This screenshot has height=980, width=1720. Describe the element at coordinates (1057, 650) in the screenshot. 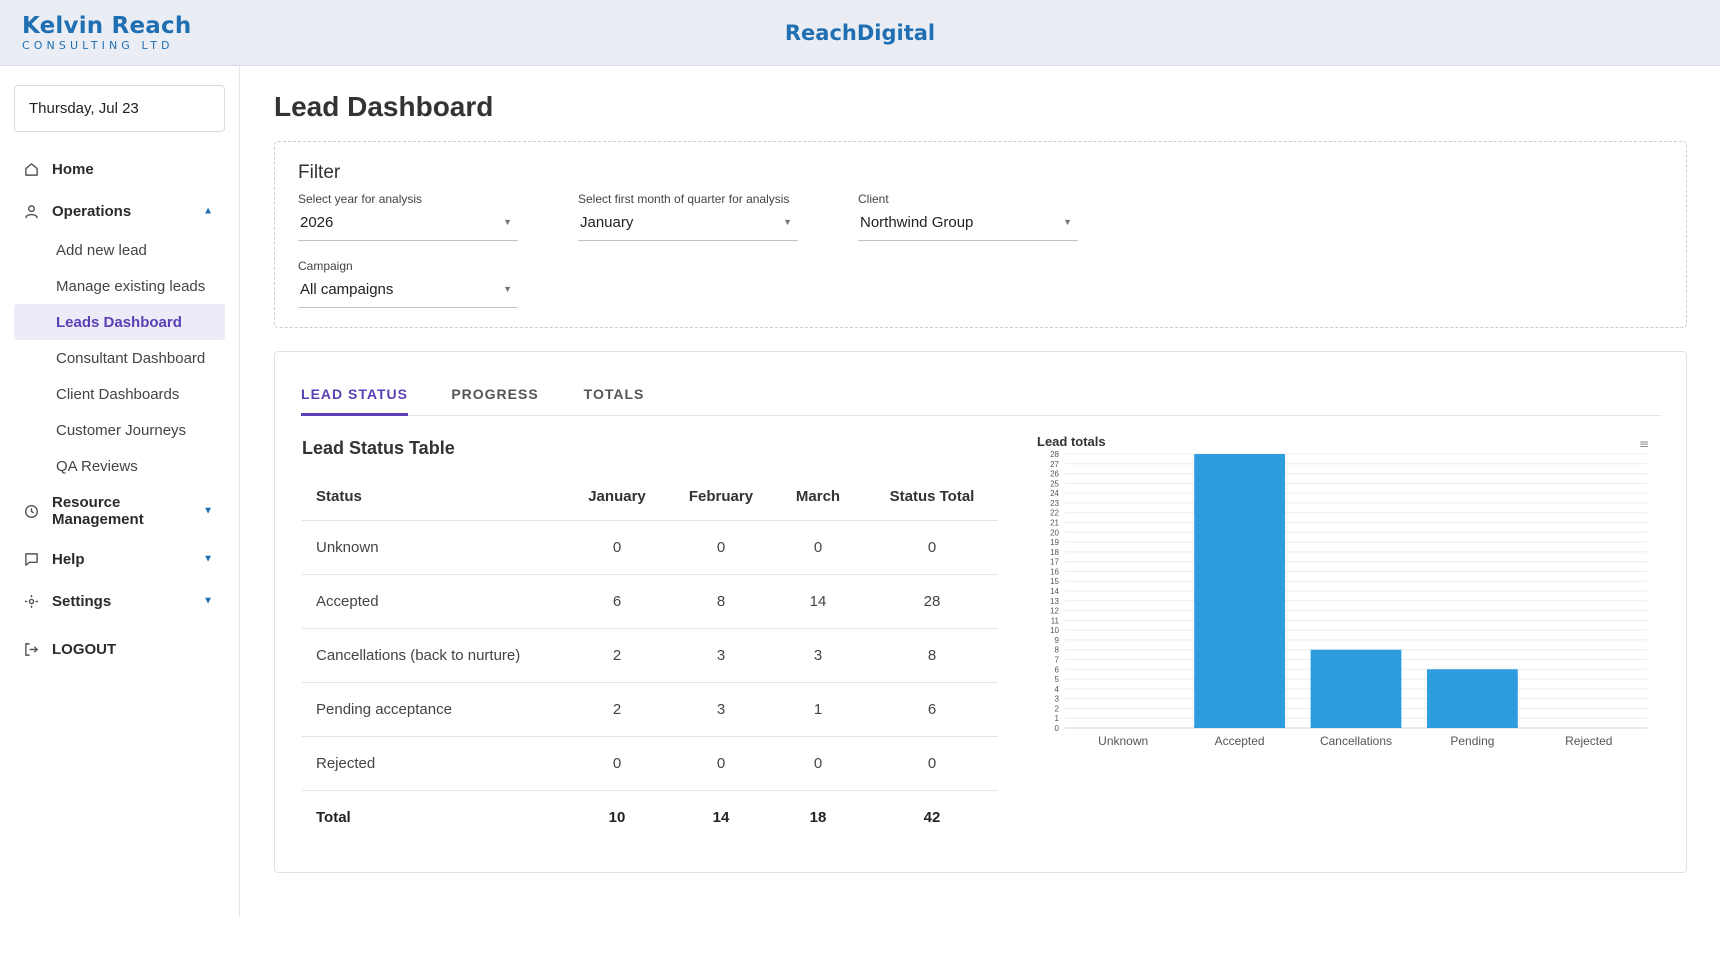

I see `y-tick-label: 8` at that location.